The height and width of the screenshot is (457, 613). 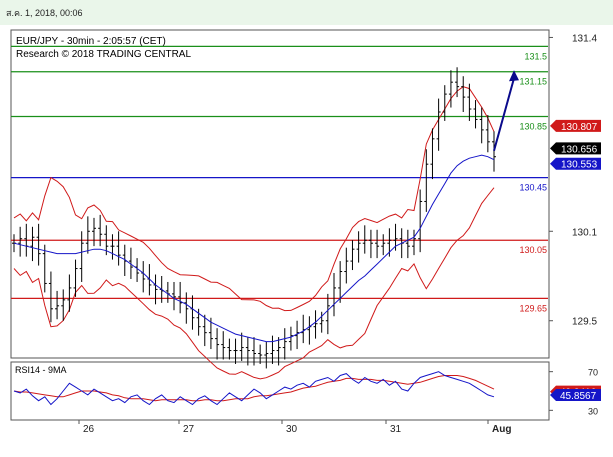 I want to click on projection-line, so click(x=504, y=114).